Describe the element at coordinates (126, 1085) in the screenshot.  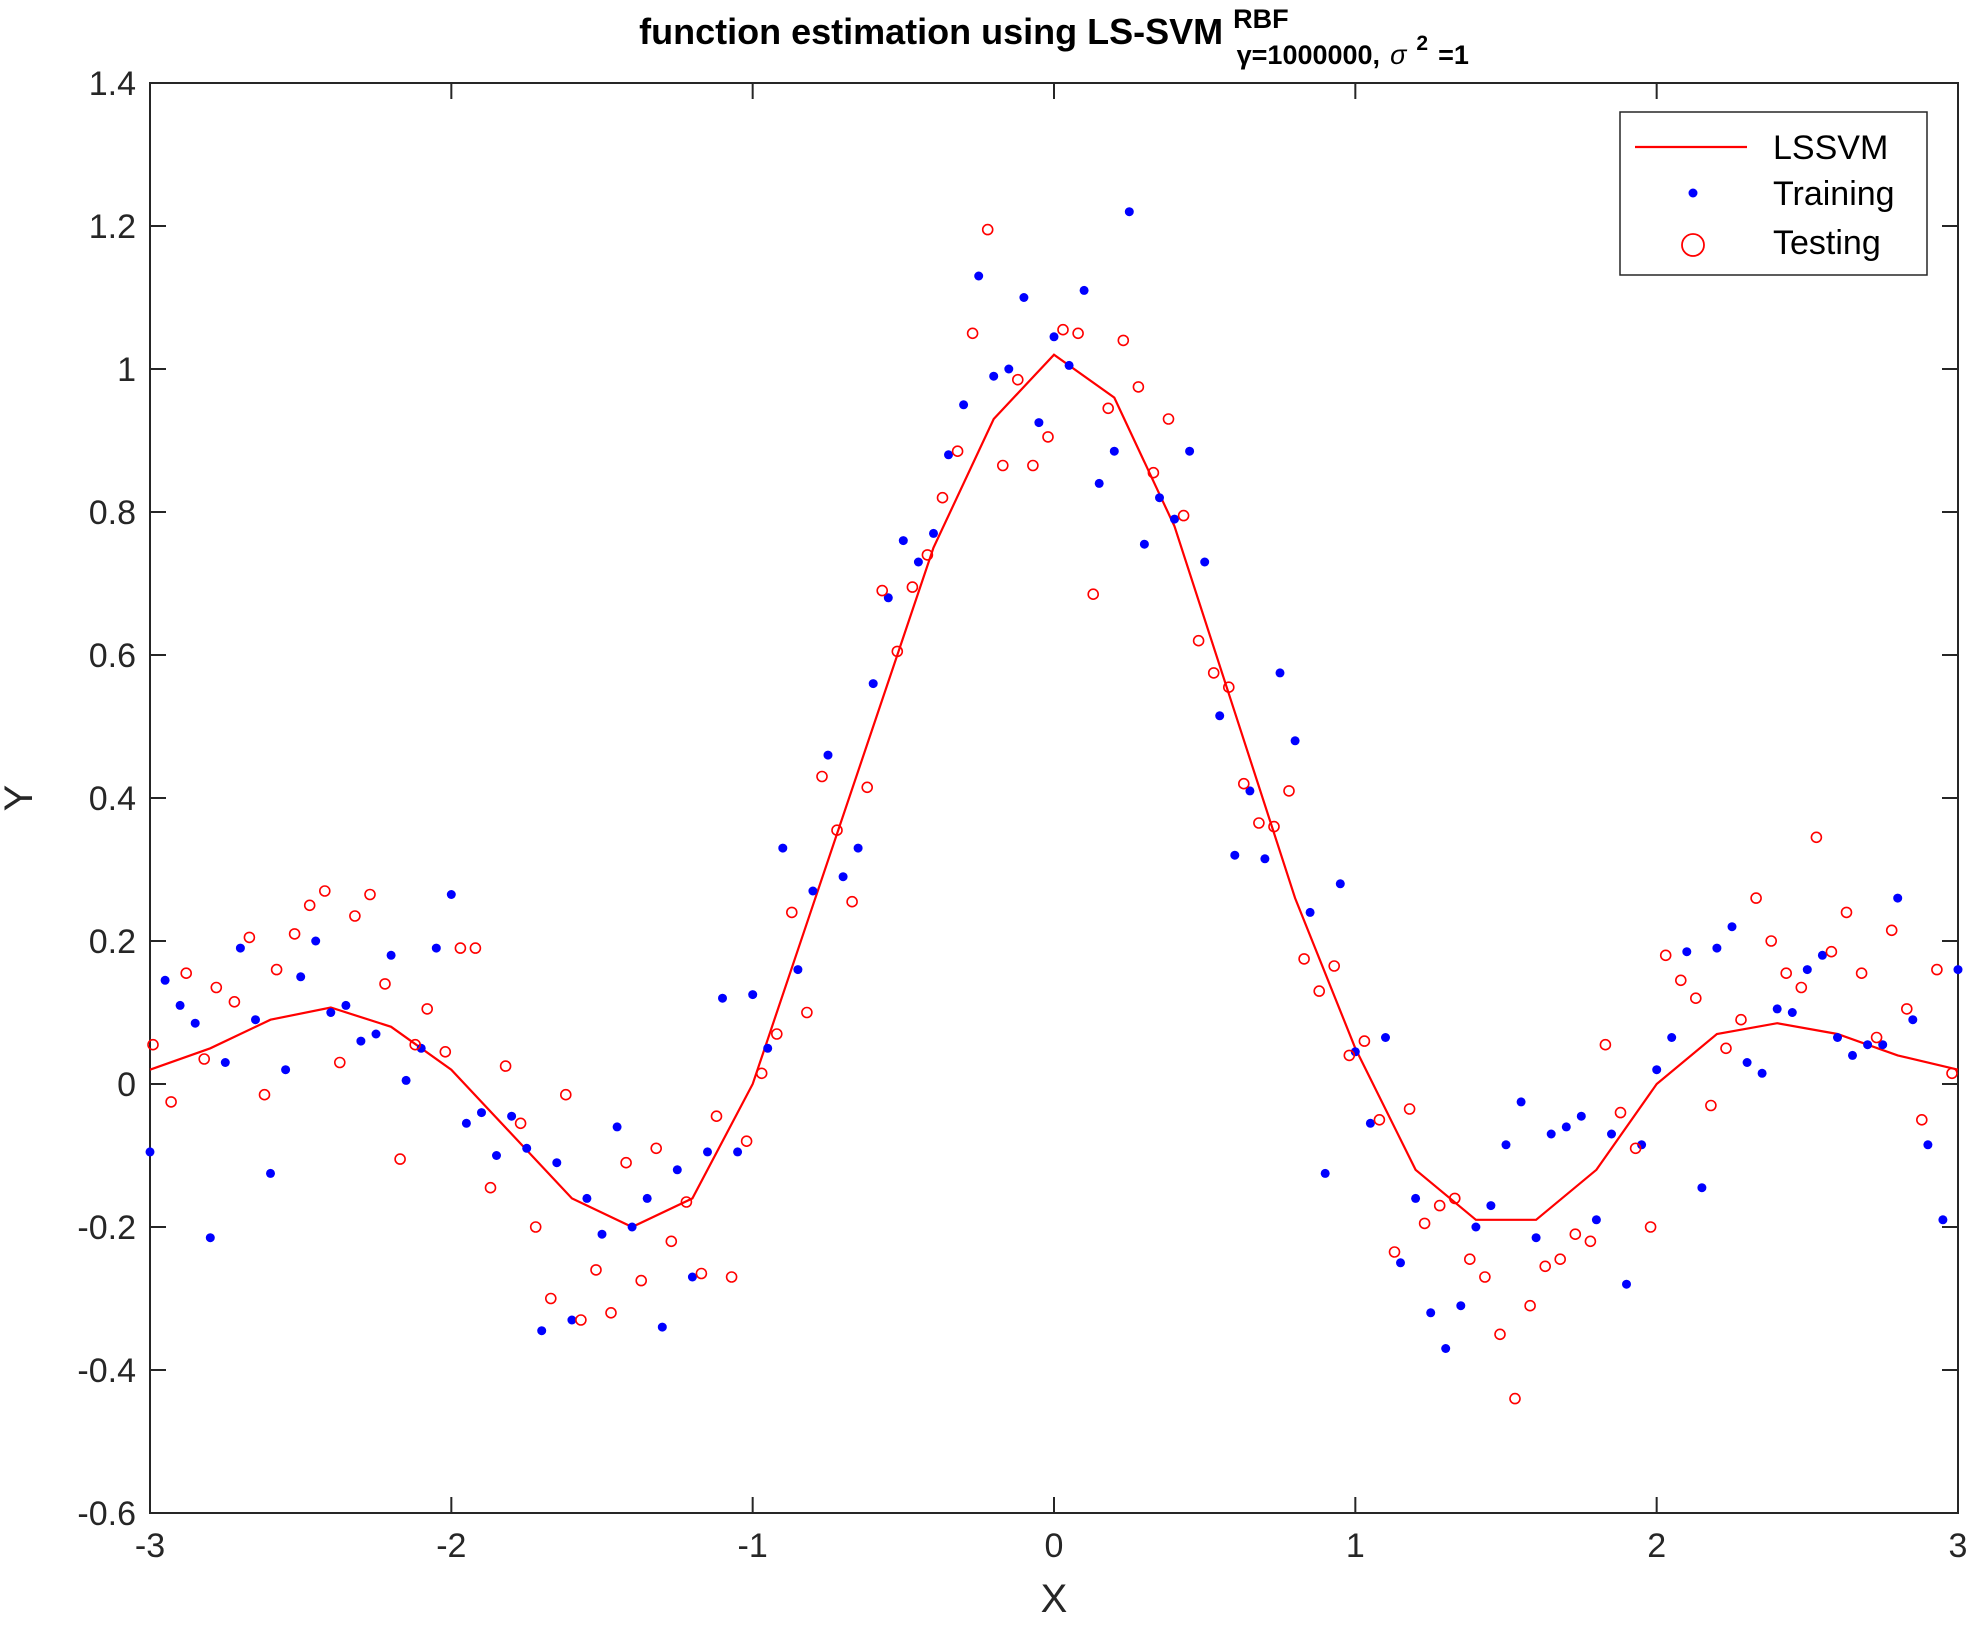
I see `y-tick-label: 0` at that location.